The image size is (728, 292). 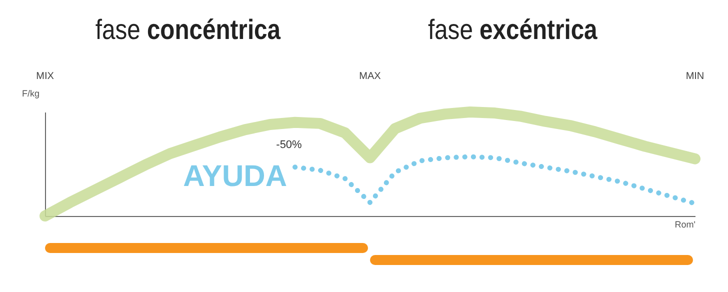 What do you see at coordinates (685, 225) in the screenshot?
I see `x-axis-title: Rom'` at bounding box center [685, 225].